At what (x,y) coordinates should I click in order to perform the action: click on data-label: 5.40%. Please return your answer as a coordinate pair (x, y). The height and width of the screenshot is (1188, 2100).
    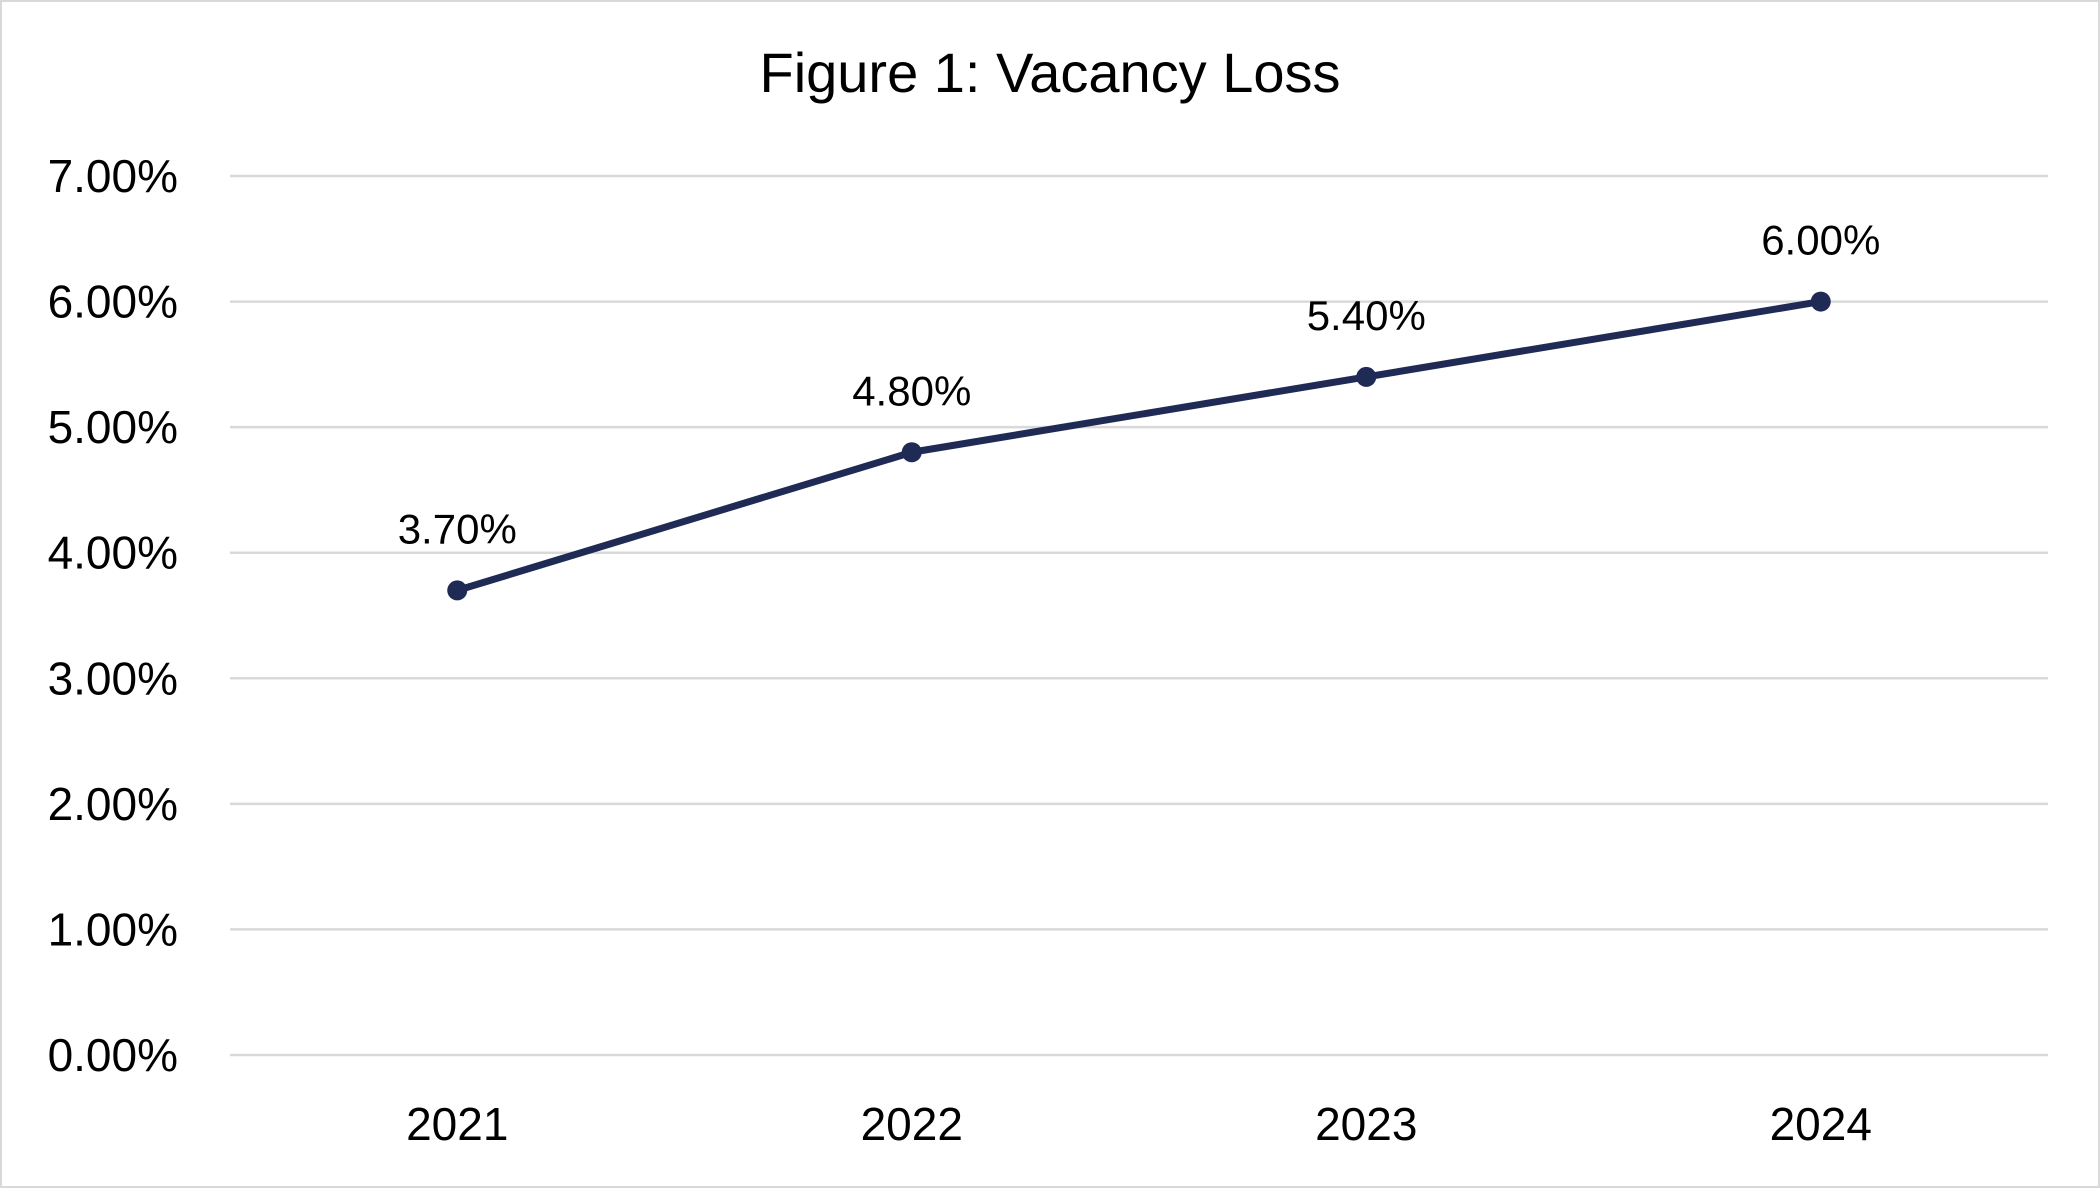
    Looking at the image, I should click on (1366, 315).